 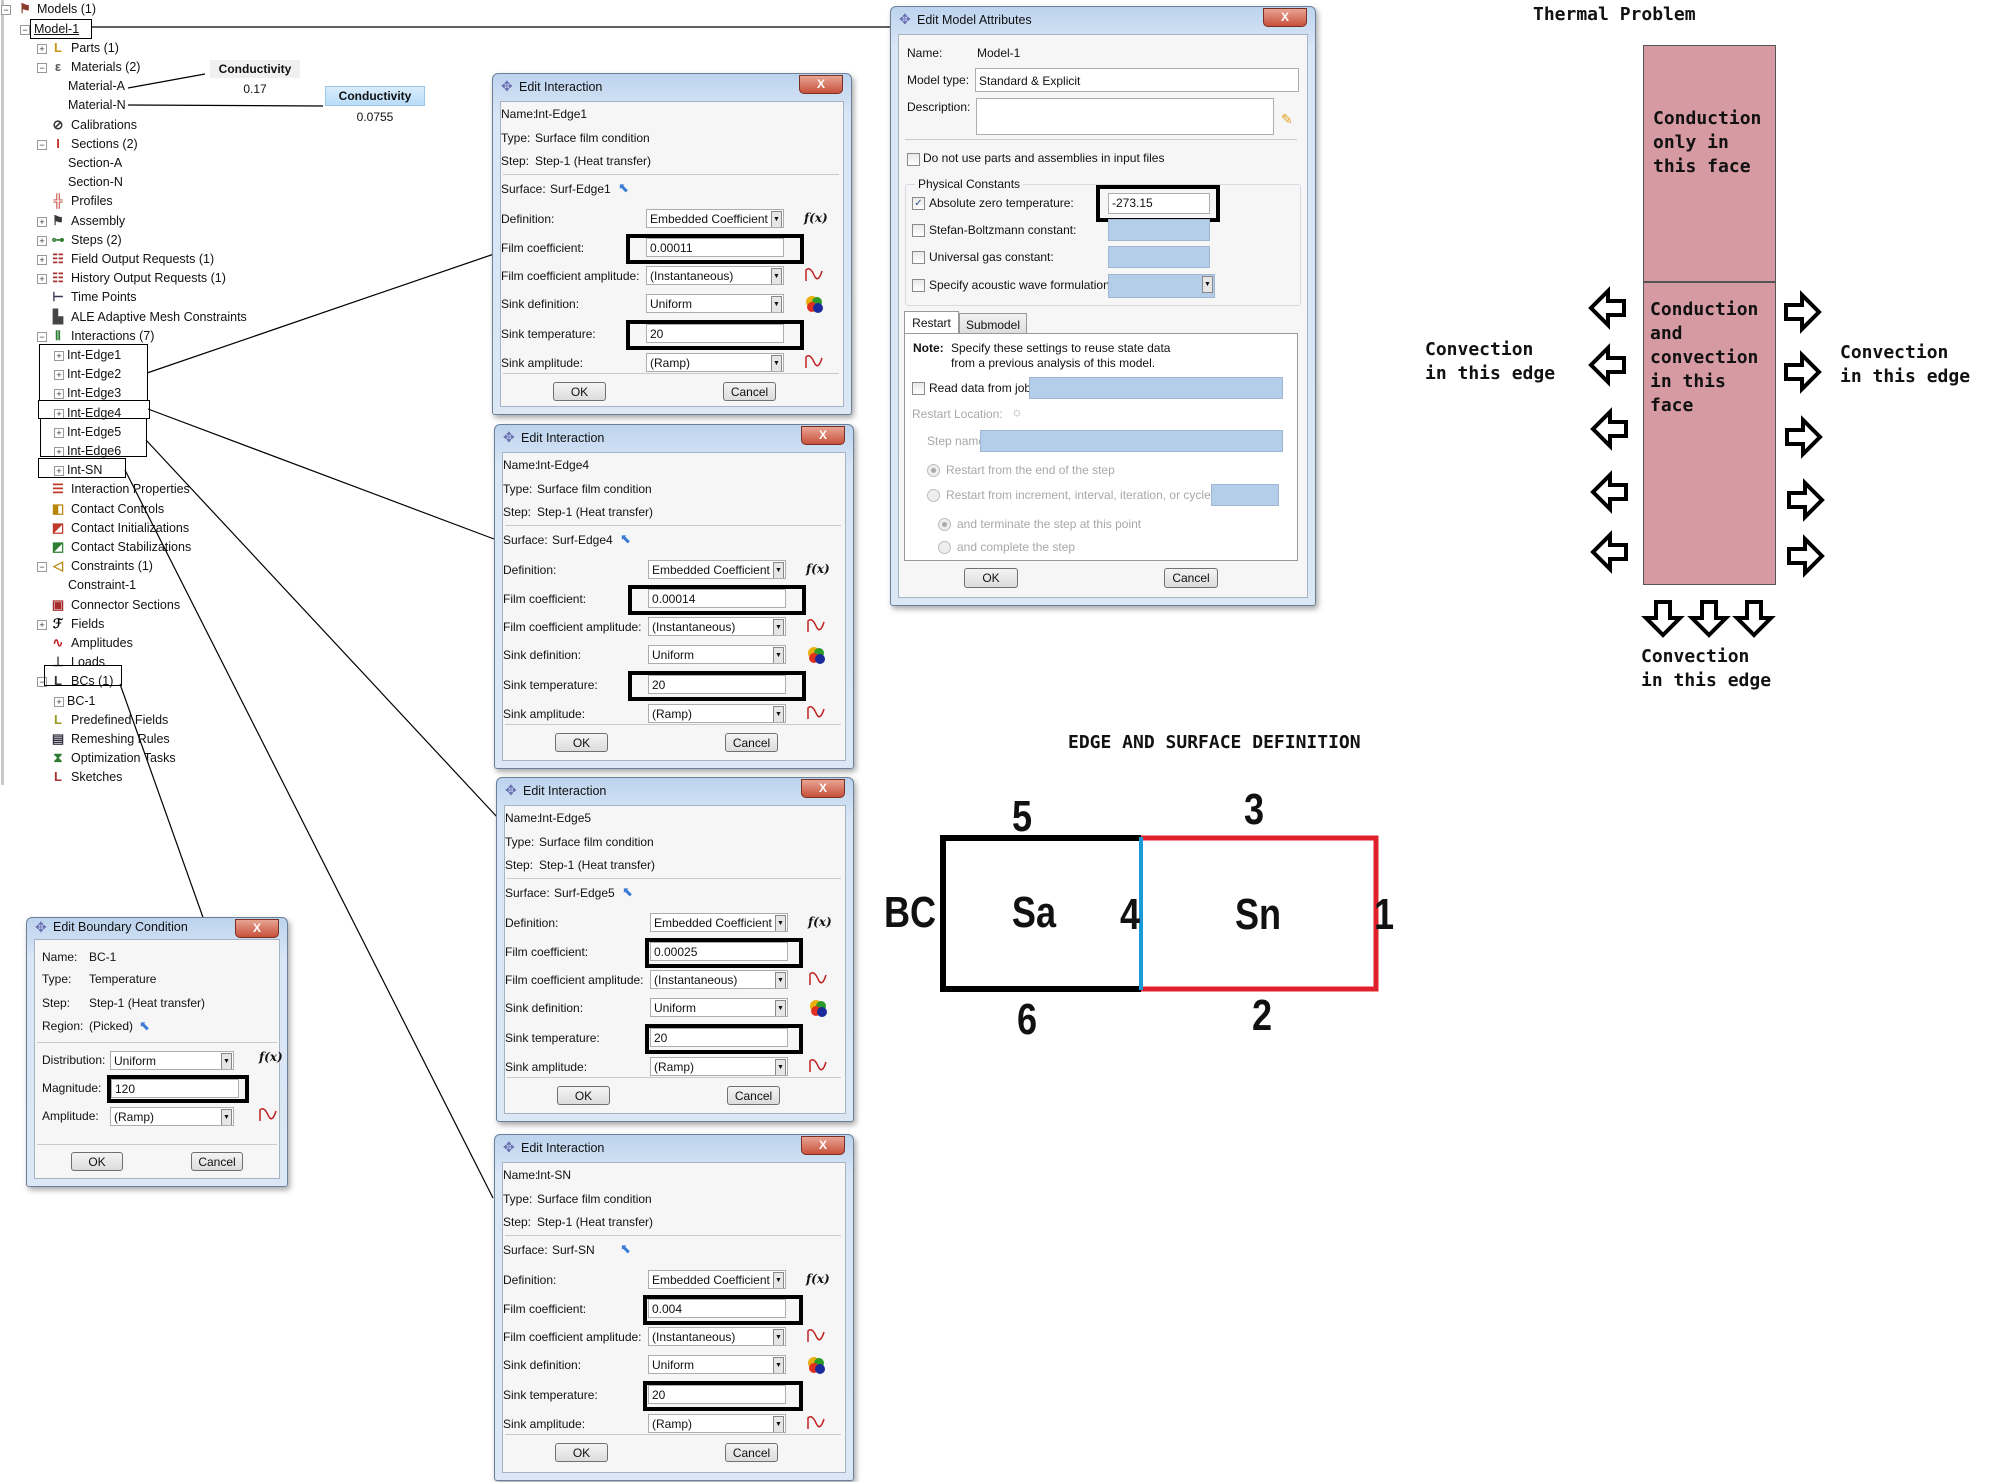 What do you see at coordinates (150, 355) in the screenshot?
I see `tree-item: + Int-Edge1` at bounding box center [150, 355].